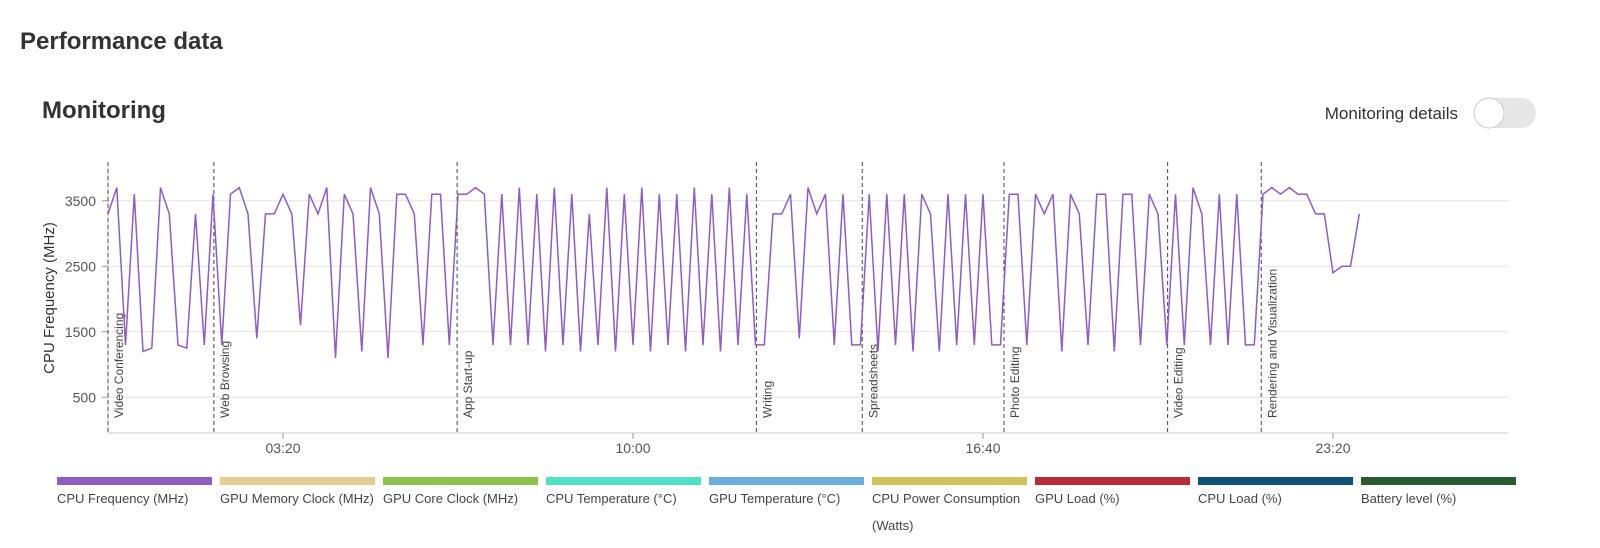 This screenshot has height=548, width=1600. I want to click on x-tick-label: 23:20, so click(1332, 448).